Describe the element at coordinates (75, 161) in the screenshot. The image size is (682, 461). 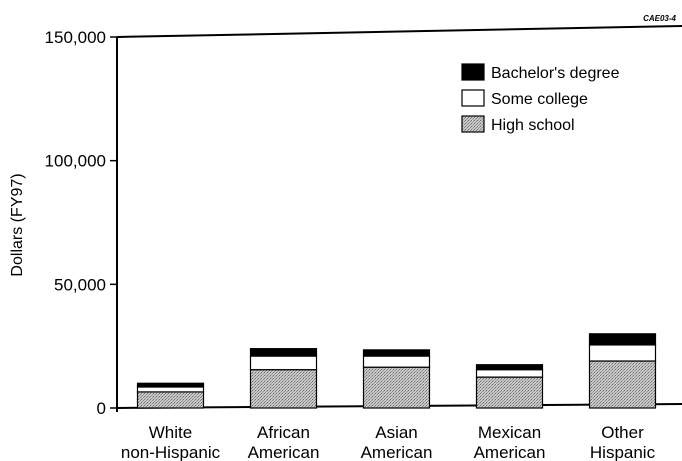
I see `y-tick-label: 100,000` at that location.